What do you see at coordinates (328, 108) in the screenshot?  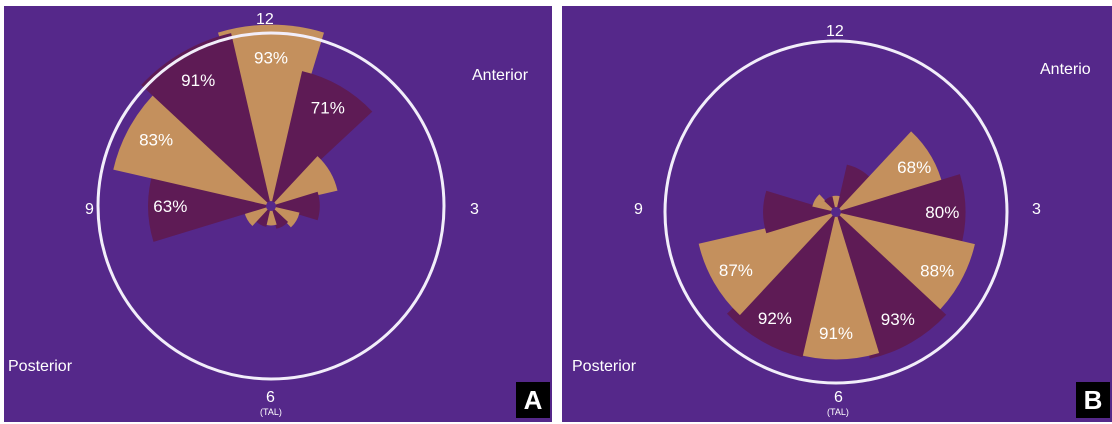 I see `sector-label-1: 71%` at bounding box center [328, 108].